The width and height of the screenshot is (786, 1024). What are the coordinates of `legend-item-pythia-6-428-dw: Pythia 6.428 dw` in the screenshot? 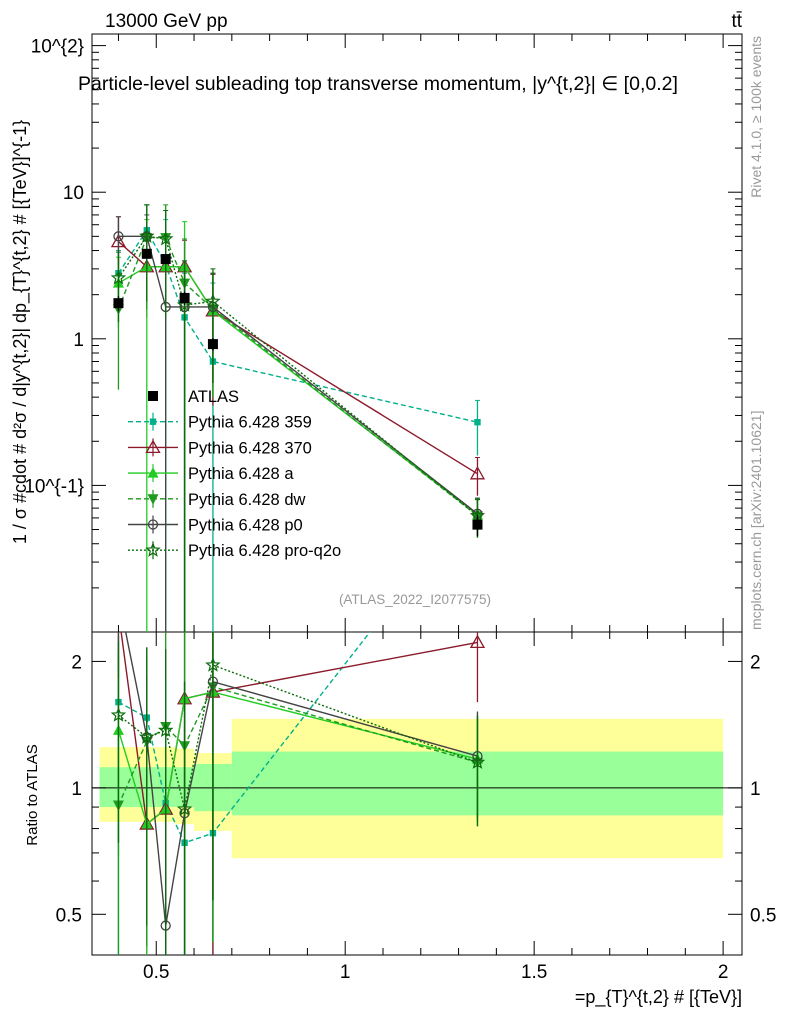 It's located at (216, 499).